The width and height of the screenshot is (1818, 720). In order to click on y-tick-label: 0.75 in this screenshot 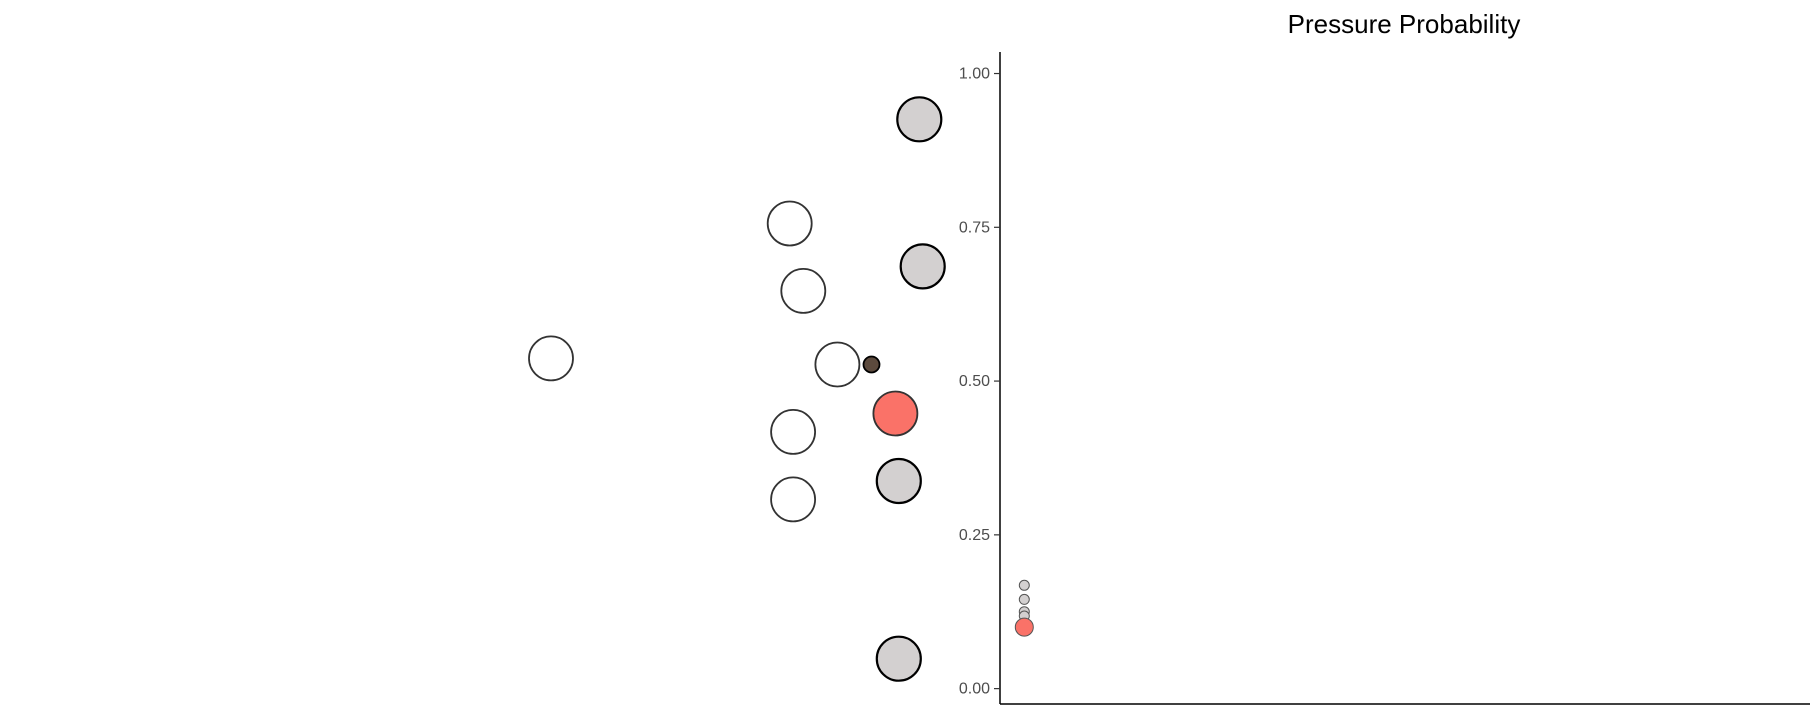, I will do `click(974, 227)`.